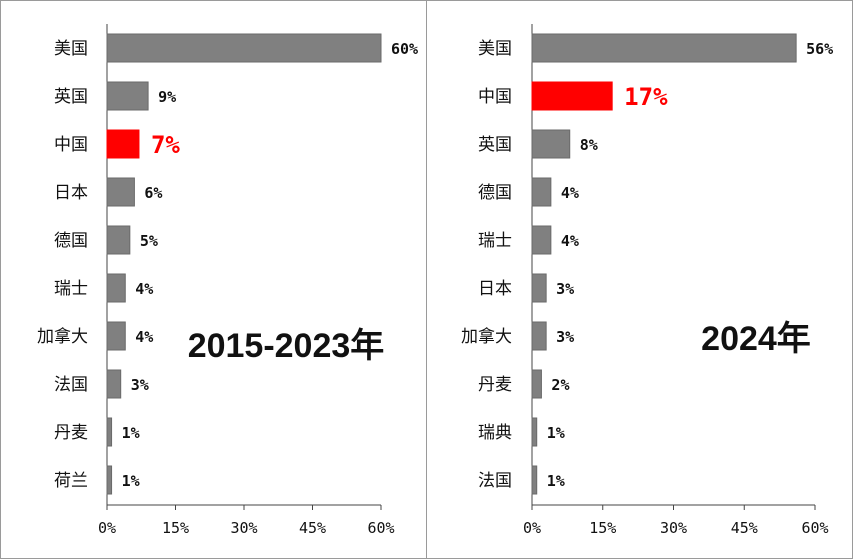  What do you see at coordinates (426, 279) in the screenshot?
I see `panel-divider` at bounding box center [426, 279].